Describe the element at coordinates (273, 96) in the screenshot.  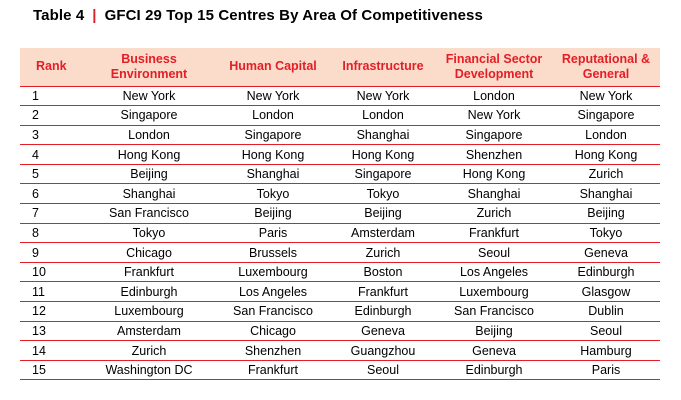
I see `human-capital-cell: New York` at that location.